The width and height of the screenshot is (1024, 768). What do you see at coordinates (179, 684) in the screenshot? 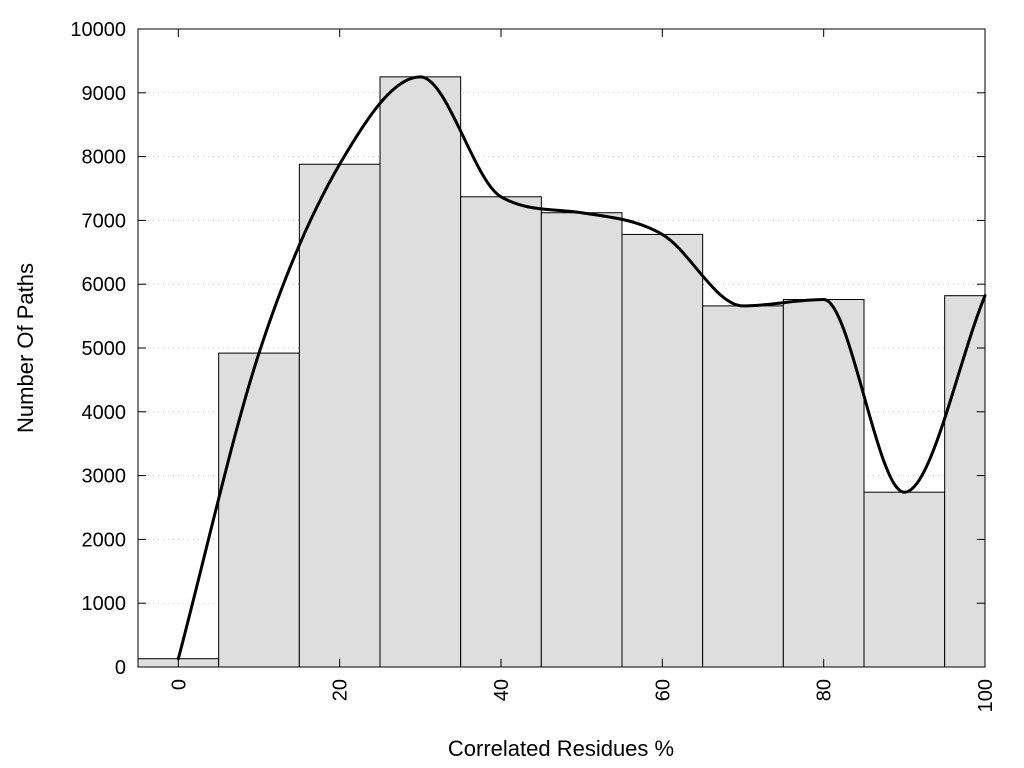
I see `x-tick-label-0: 0` at bounding box center [179, 684].